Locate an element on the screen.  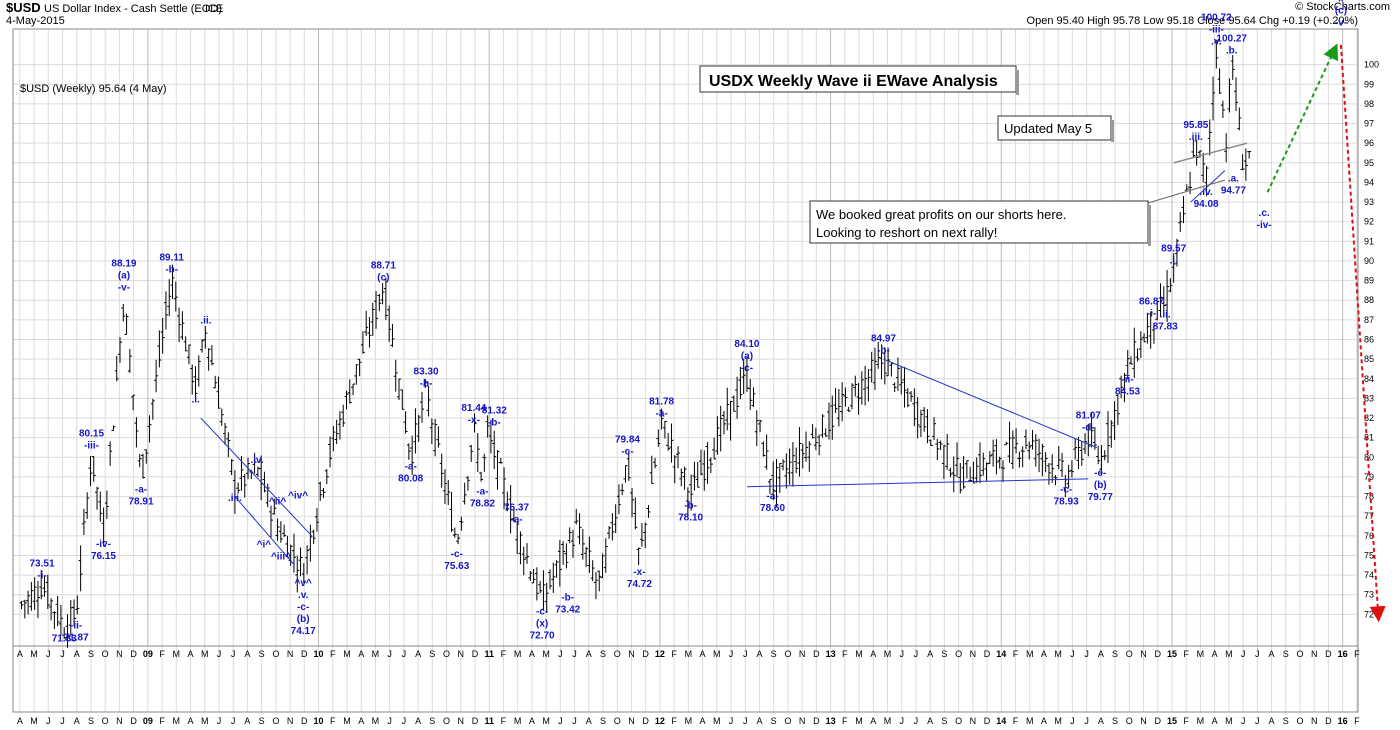
note-line-2: Looking to reshort on next rally! is located at coordinates (906, 232).